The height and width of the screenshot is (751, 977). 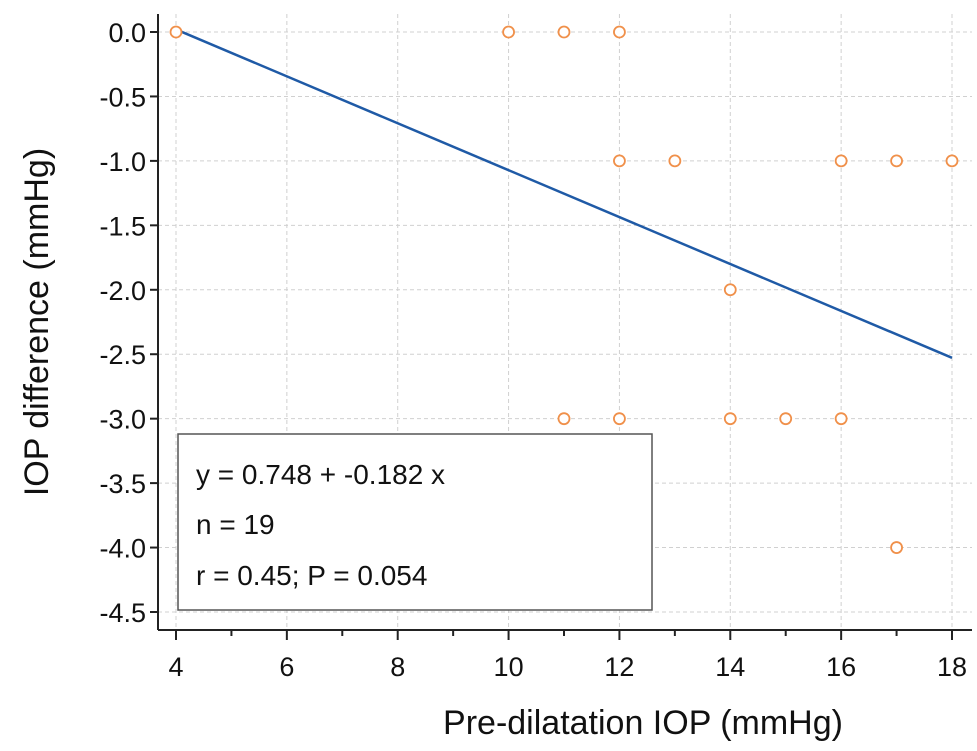 I want to click on x-tick-labels: 4 6 8 10 12 14 16 18, so click(x=567, y=667).